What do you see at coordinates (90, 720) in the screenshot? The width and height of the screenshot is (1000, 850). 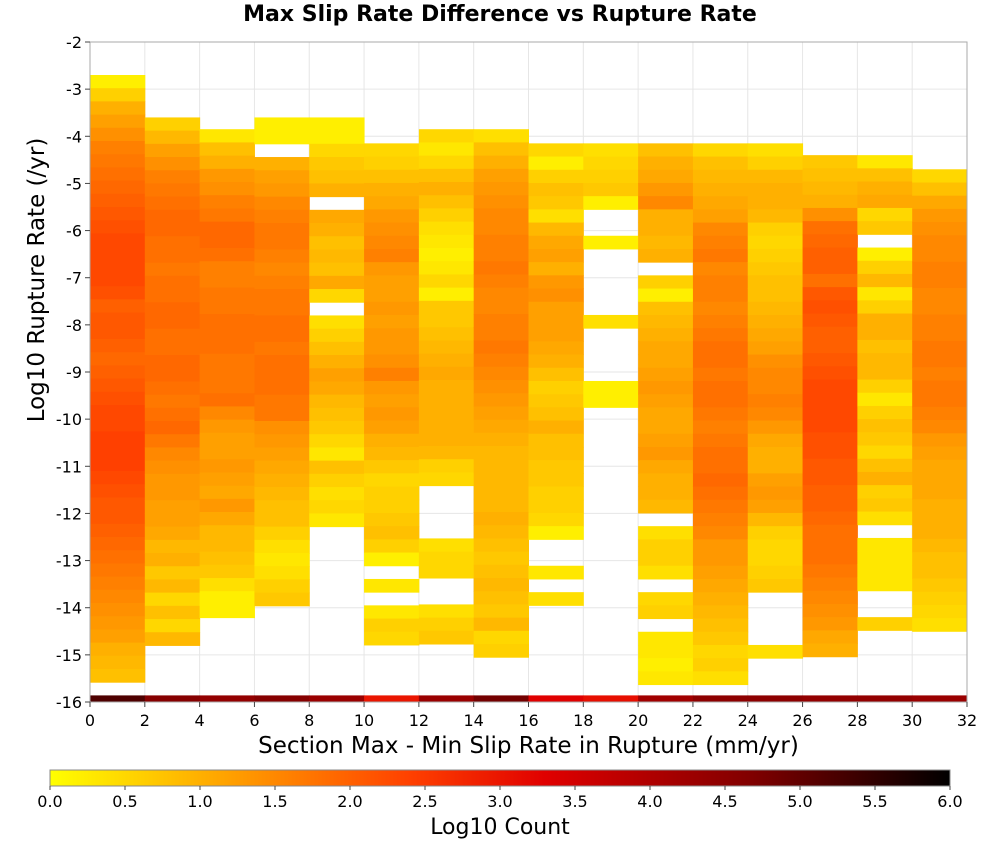 I see `x-tick-label: 0` at bounding box center [90, 720].